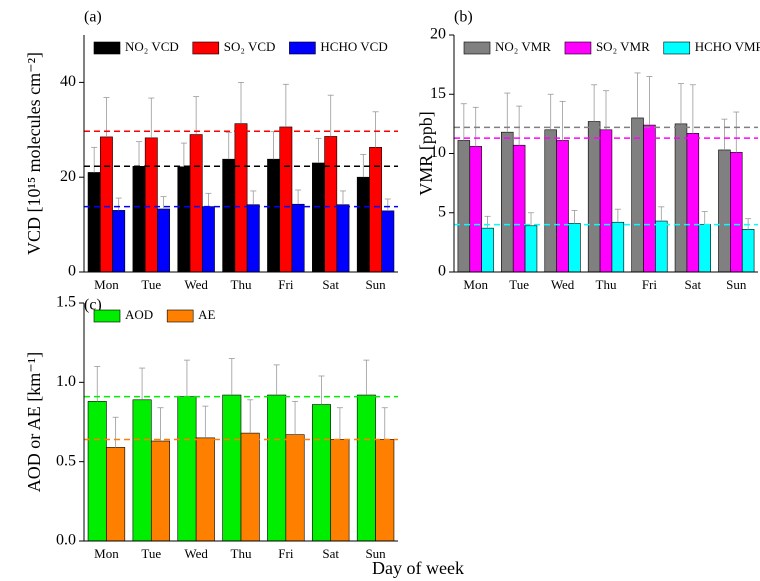  Describe the element at coordinates (727, 46) in the screenshot. I see `legend-label: HCHO VMR` at that location.